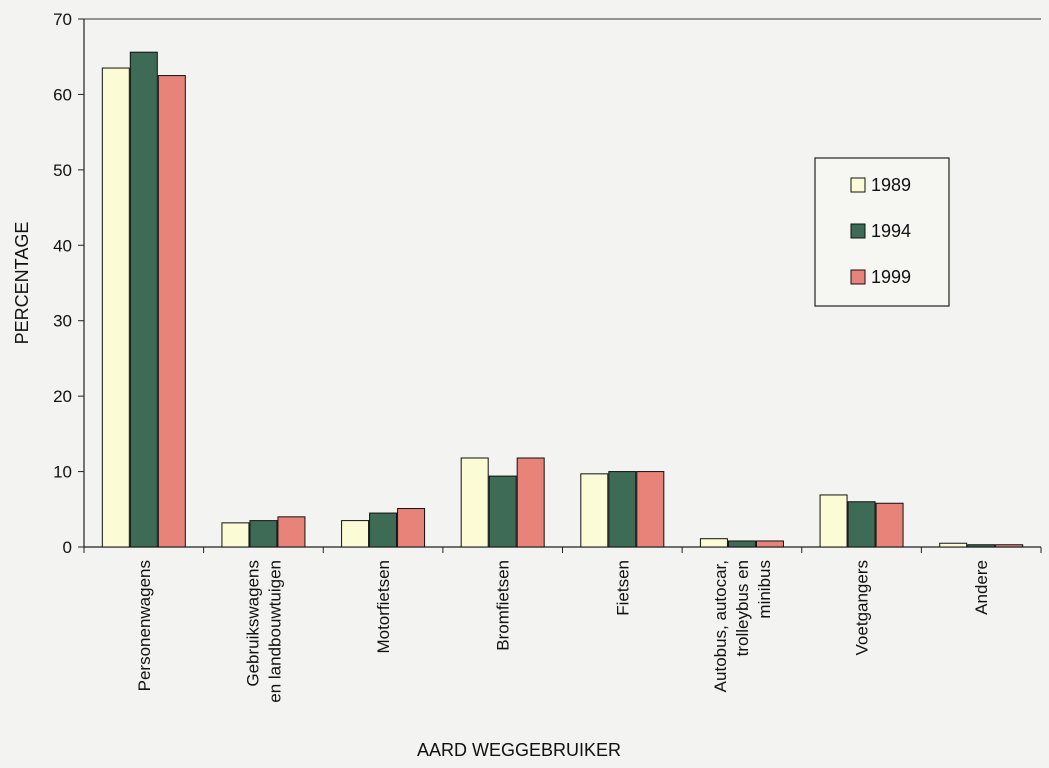 Image resolution: width=1049 pixels, height=768 pixels. I want to click on x-category-label: Autobus, autocar, trolleybus en minibus, so click(742, 626).